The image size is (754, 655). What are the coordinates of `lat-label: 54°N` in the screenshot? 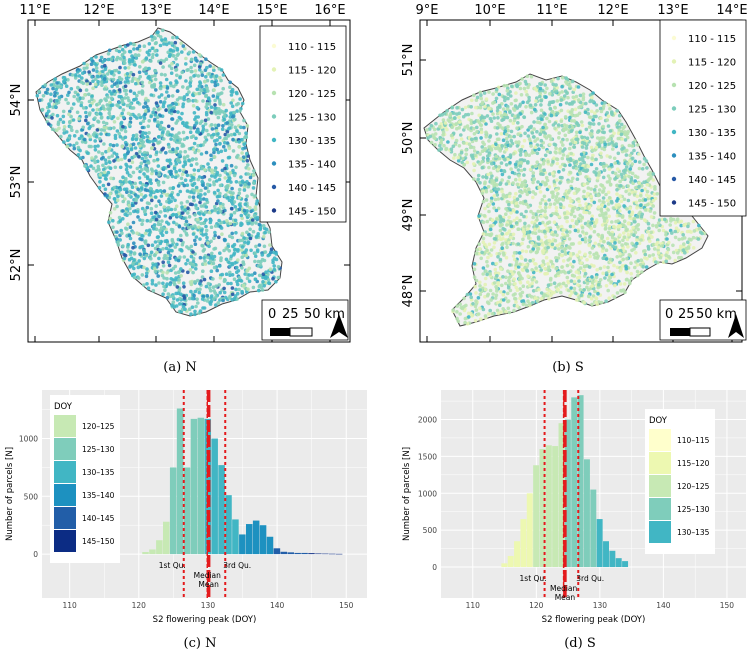 It's located at (16, 100).